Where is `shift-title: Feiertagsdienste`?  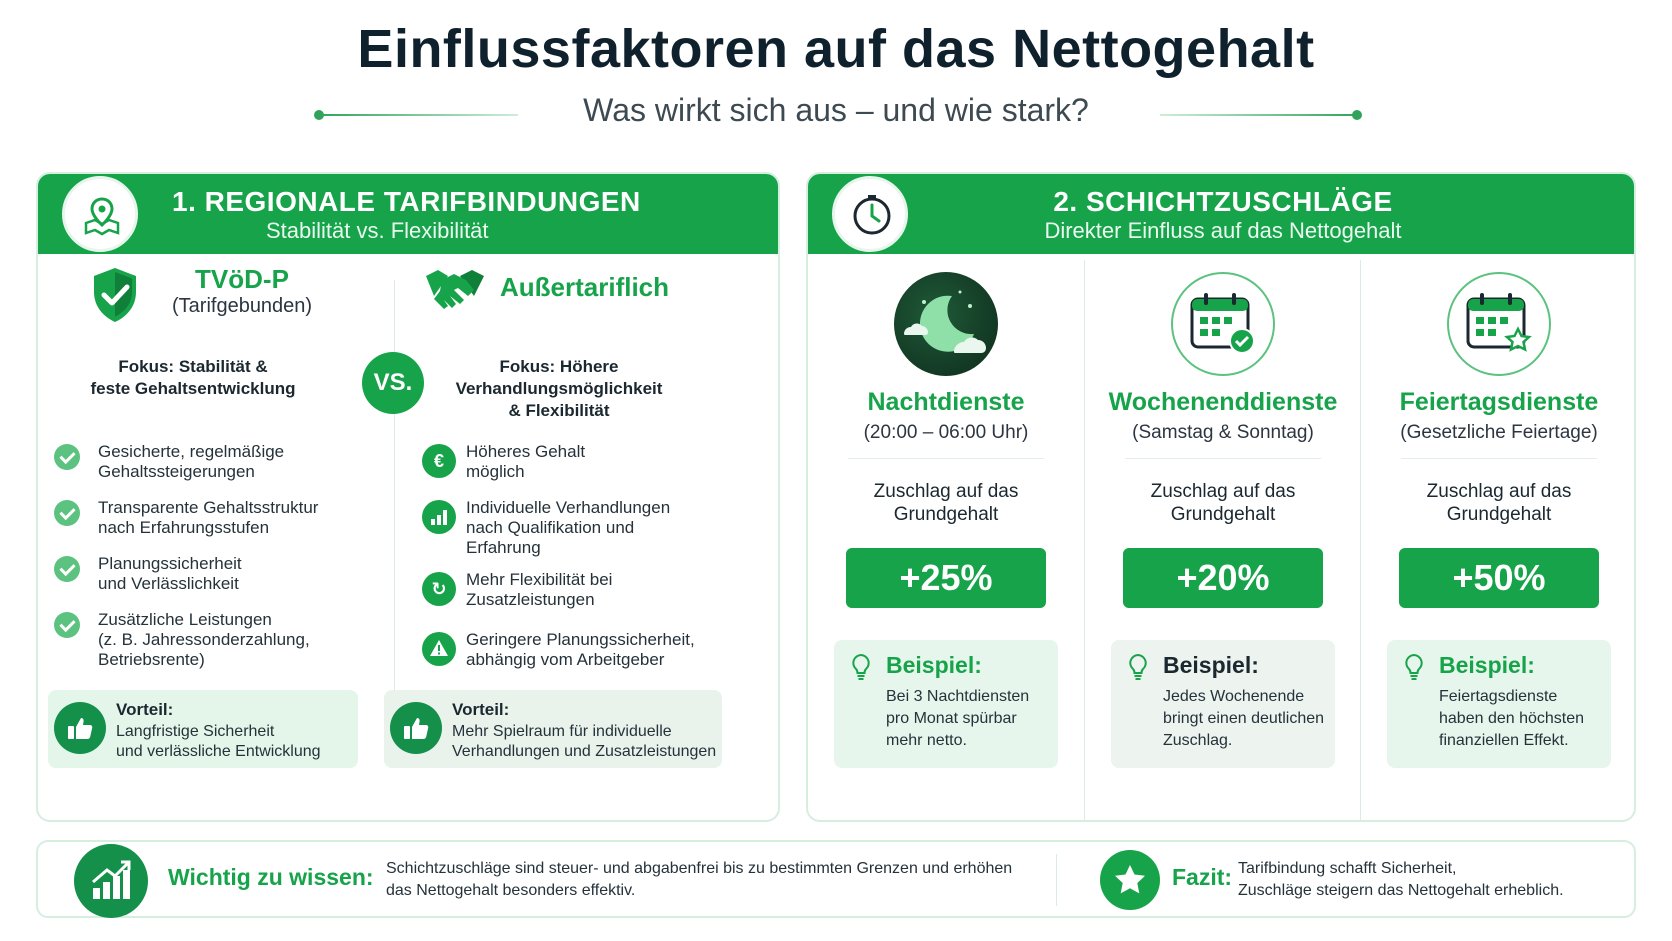 shift-title: Feiertagsdienste is located at coordinates (1499, 402).